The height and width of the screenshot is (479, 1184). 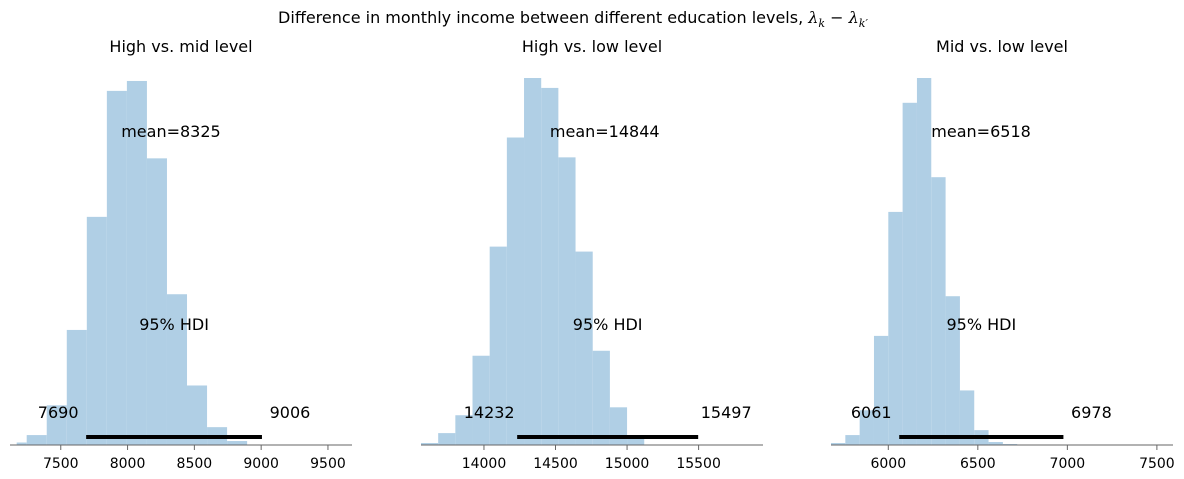 What do you see at coordinates (838, 19) in the screenshot?
I see `figure-title-math: λk − λk′` at bounding box center [838, 19].